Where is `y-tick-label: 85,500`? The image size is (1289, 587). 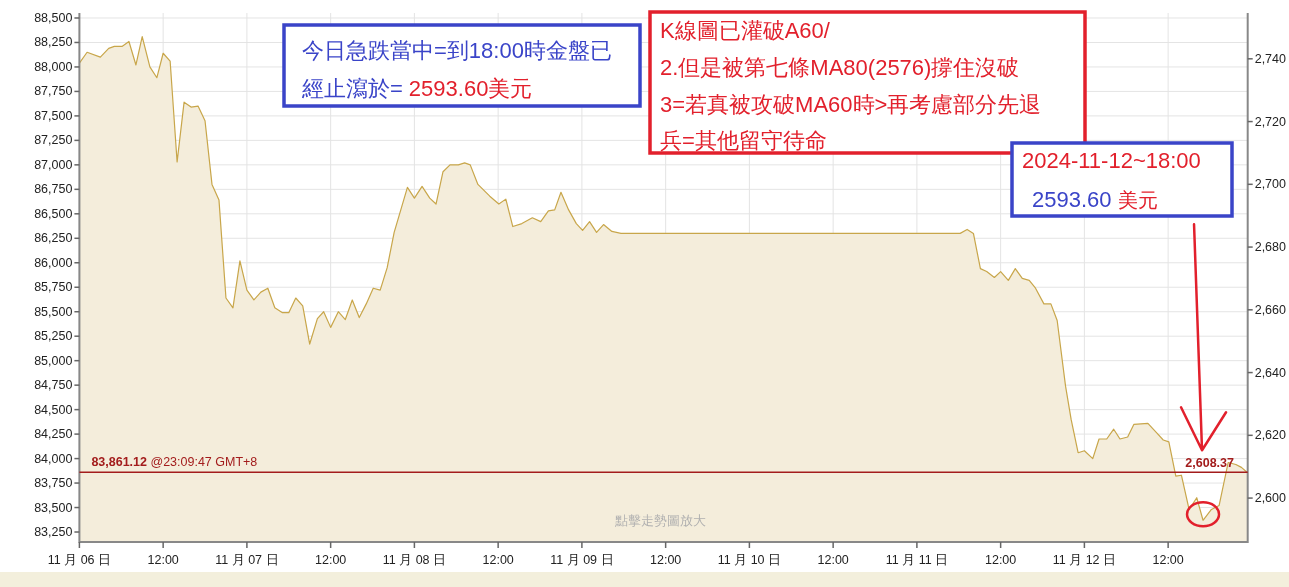 y-tick-label: 85,500 is located at coordinates (53, 311).